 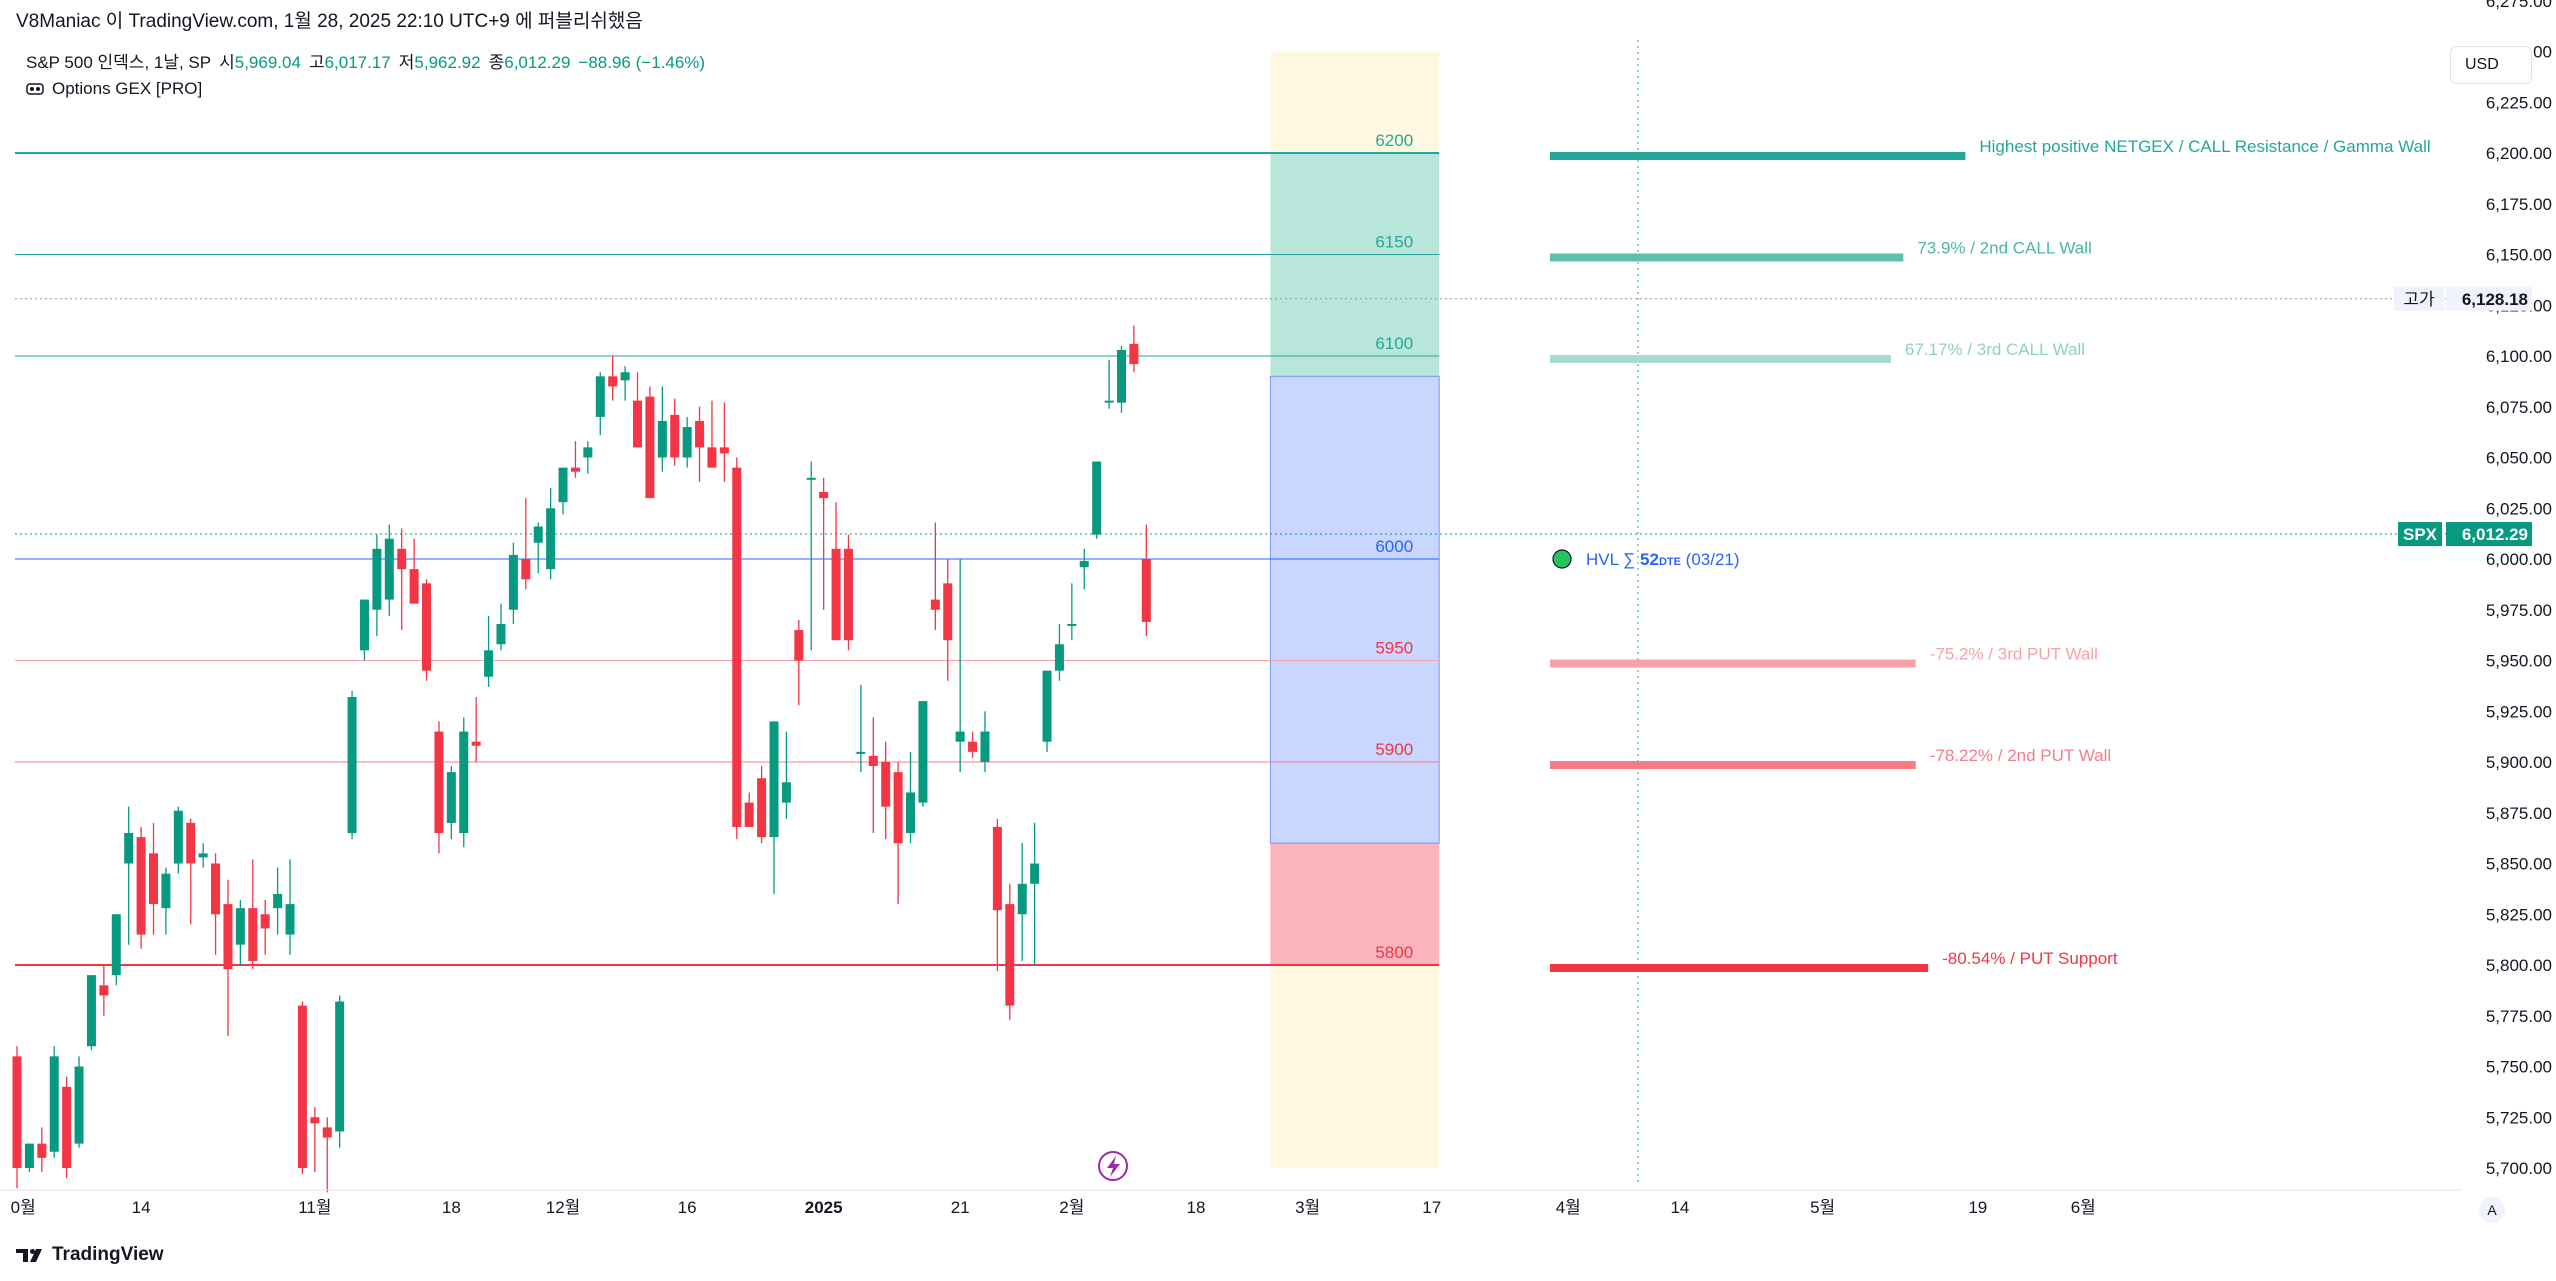 I want to click on high-value-bg, so click(x=2489, y=298).